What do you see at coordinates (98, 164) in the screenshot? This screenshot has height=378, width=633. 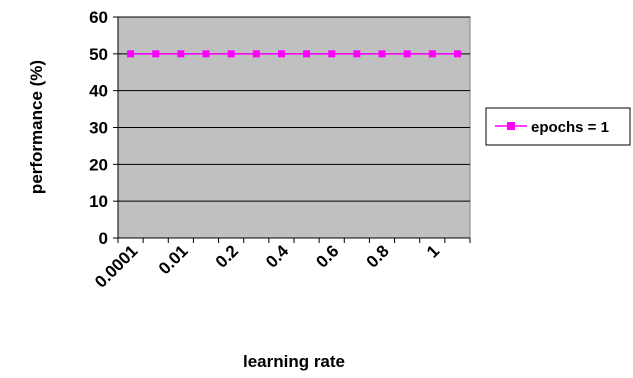 I see `y-tick-label: 20` at bounding box center [98, 164].